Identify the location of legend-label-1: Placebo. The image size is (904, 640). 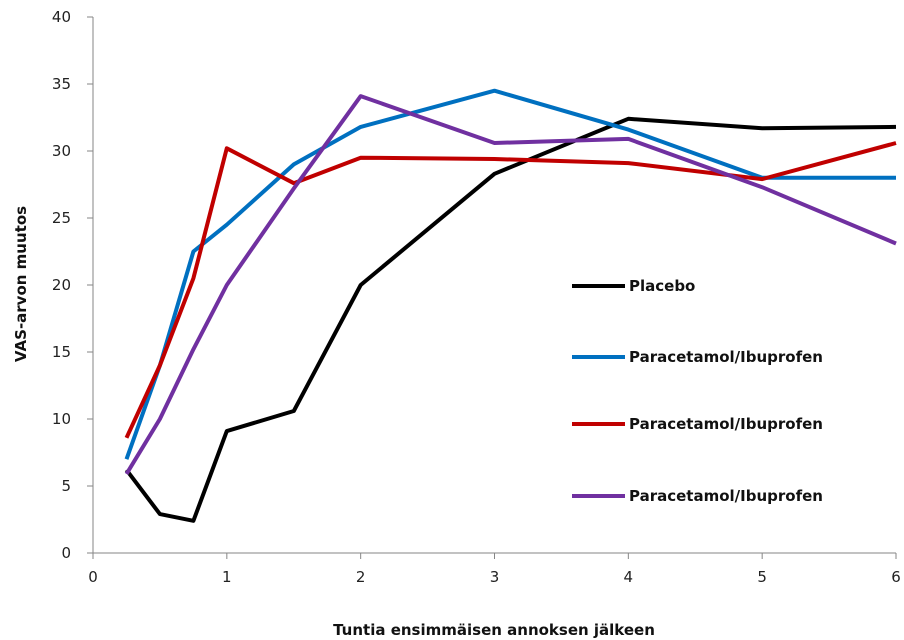
(662, 286).